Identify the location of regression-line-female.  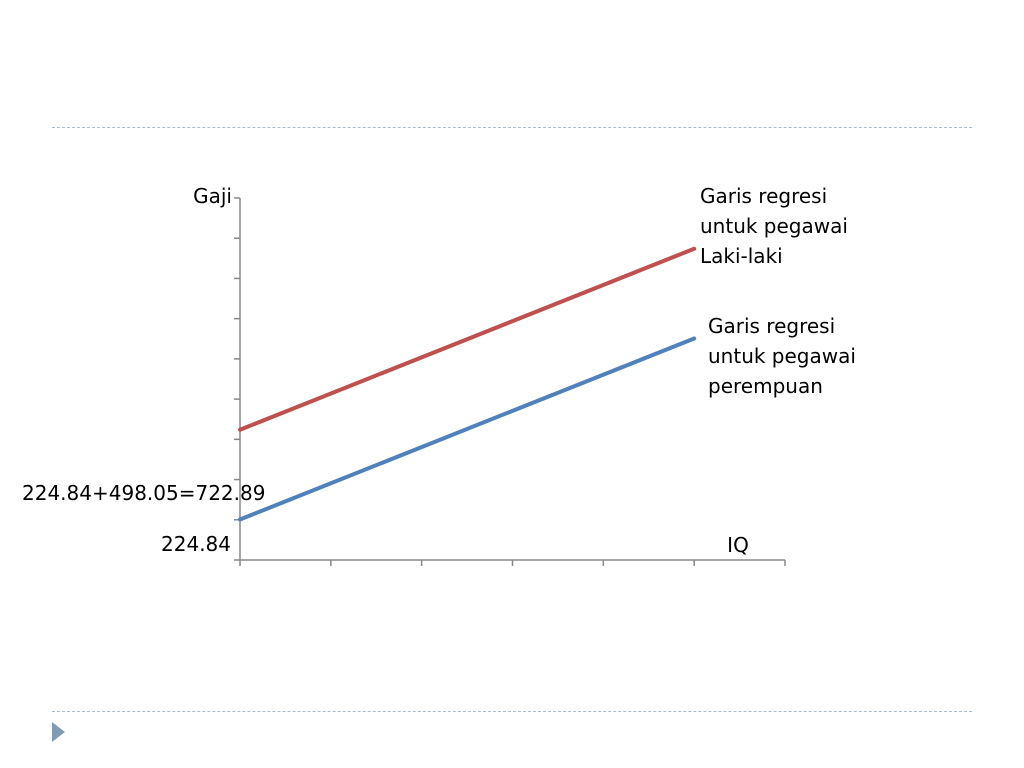
(467, 429).